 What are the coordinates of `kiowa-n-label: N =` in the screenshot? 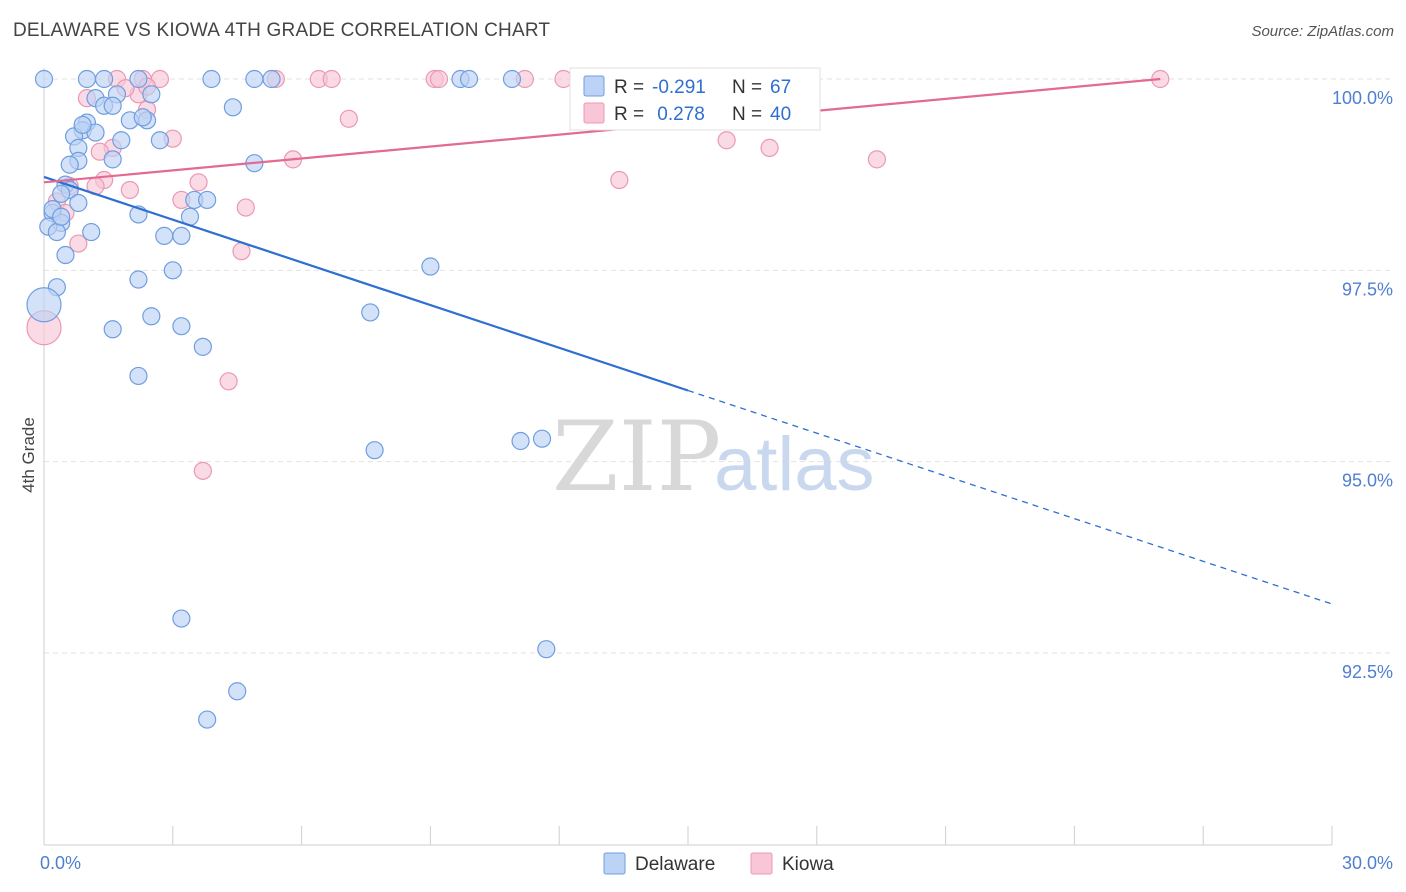 It's located at (747, 114).